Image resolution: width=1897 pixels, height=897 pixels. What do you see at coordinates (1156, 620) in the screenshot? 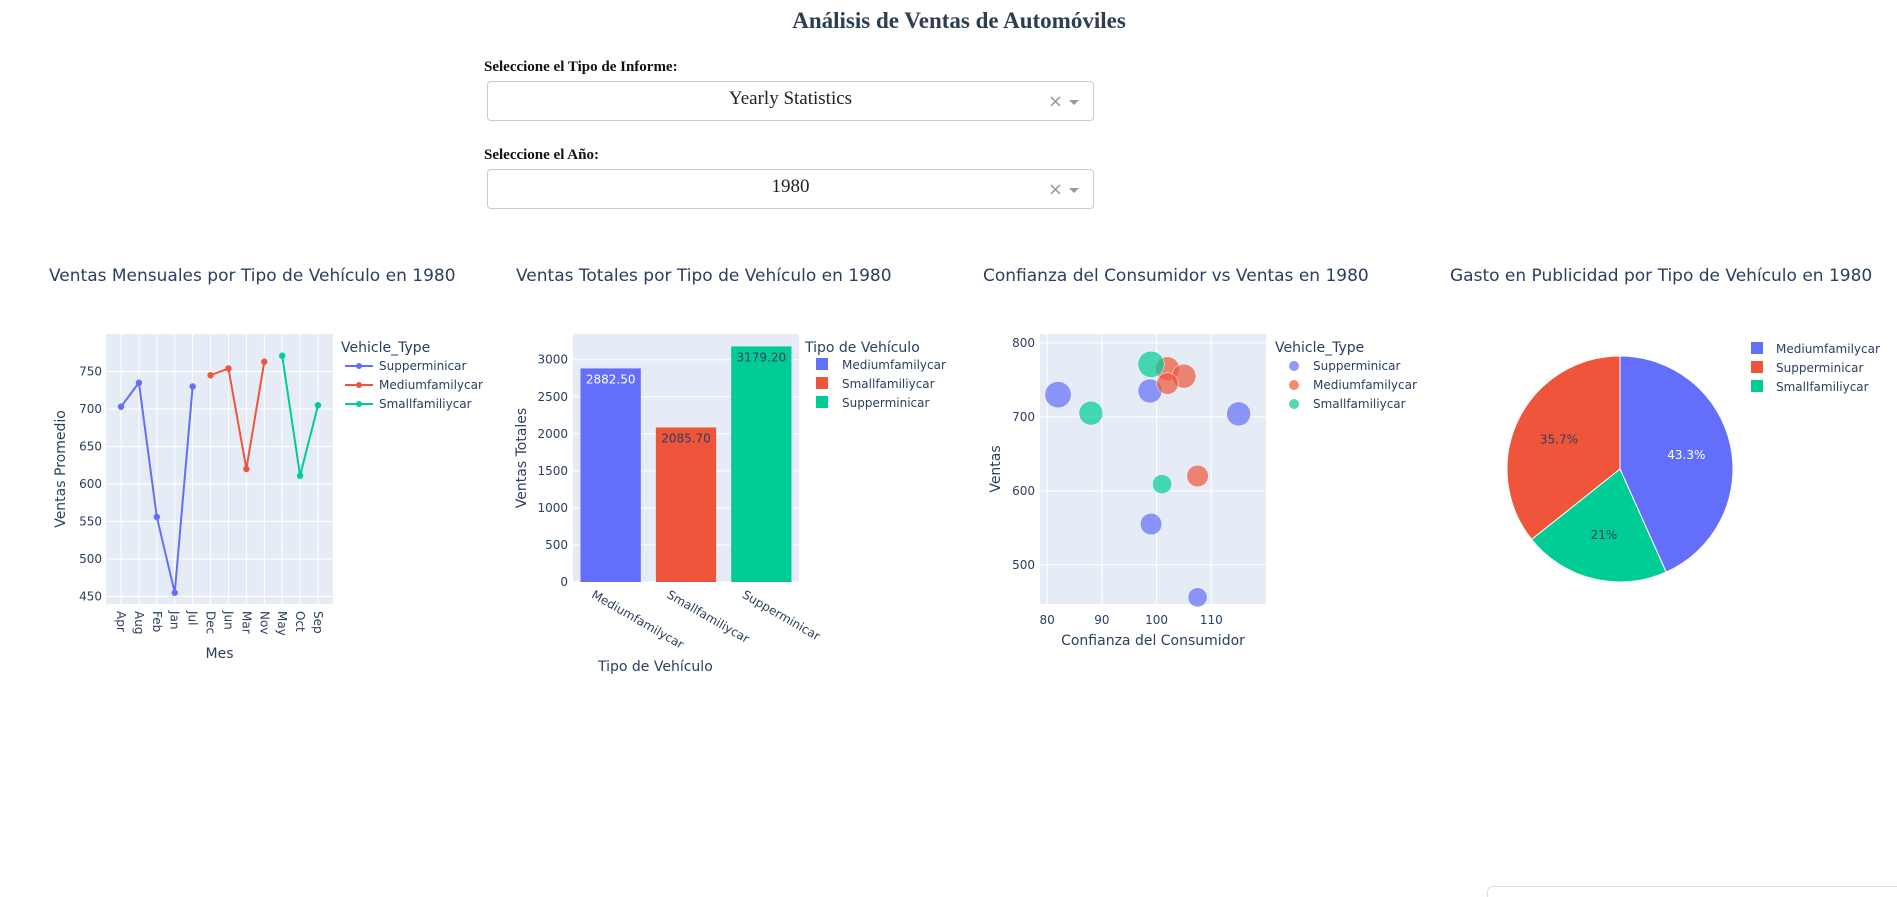
I see `x-tick-label: 100` at bounding box center [1156, 620].